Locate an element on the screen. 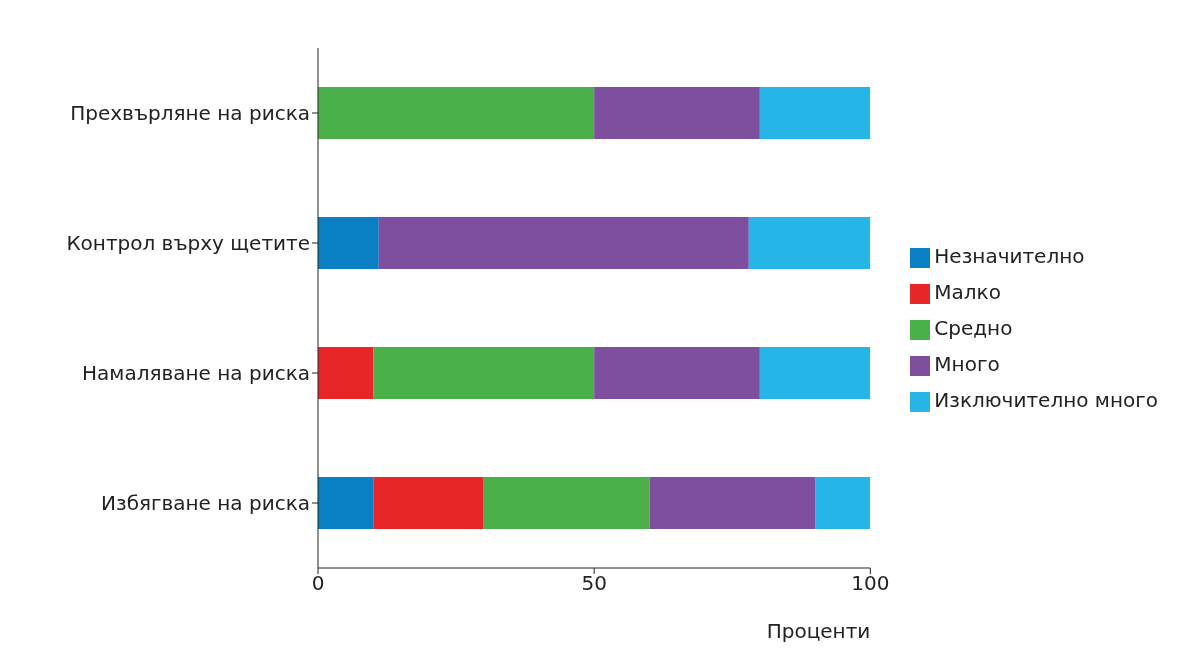 This screenshot has height=666, width=1194. x-axis-title: Проценти is located at coordinates (818, 631).